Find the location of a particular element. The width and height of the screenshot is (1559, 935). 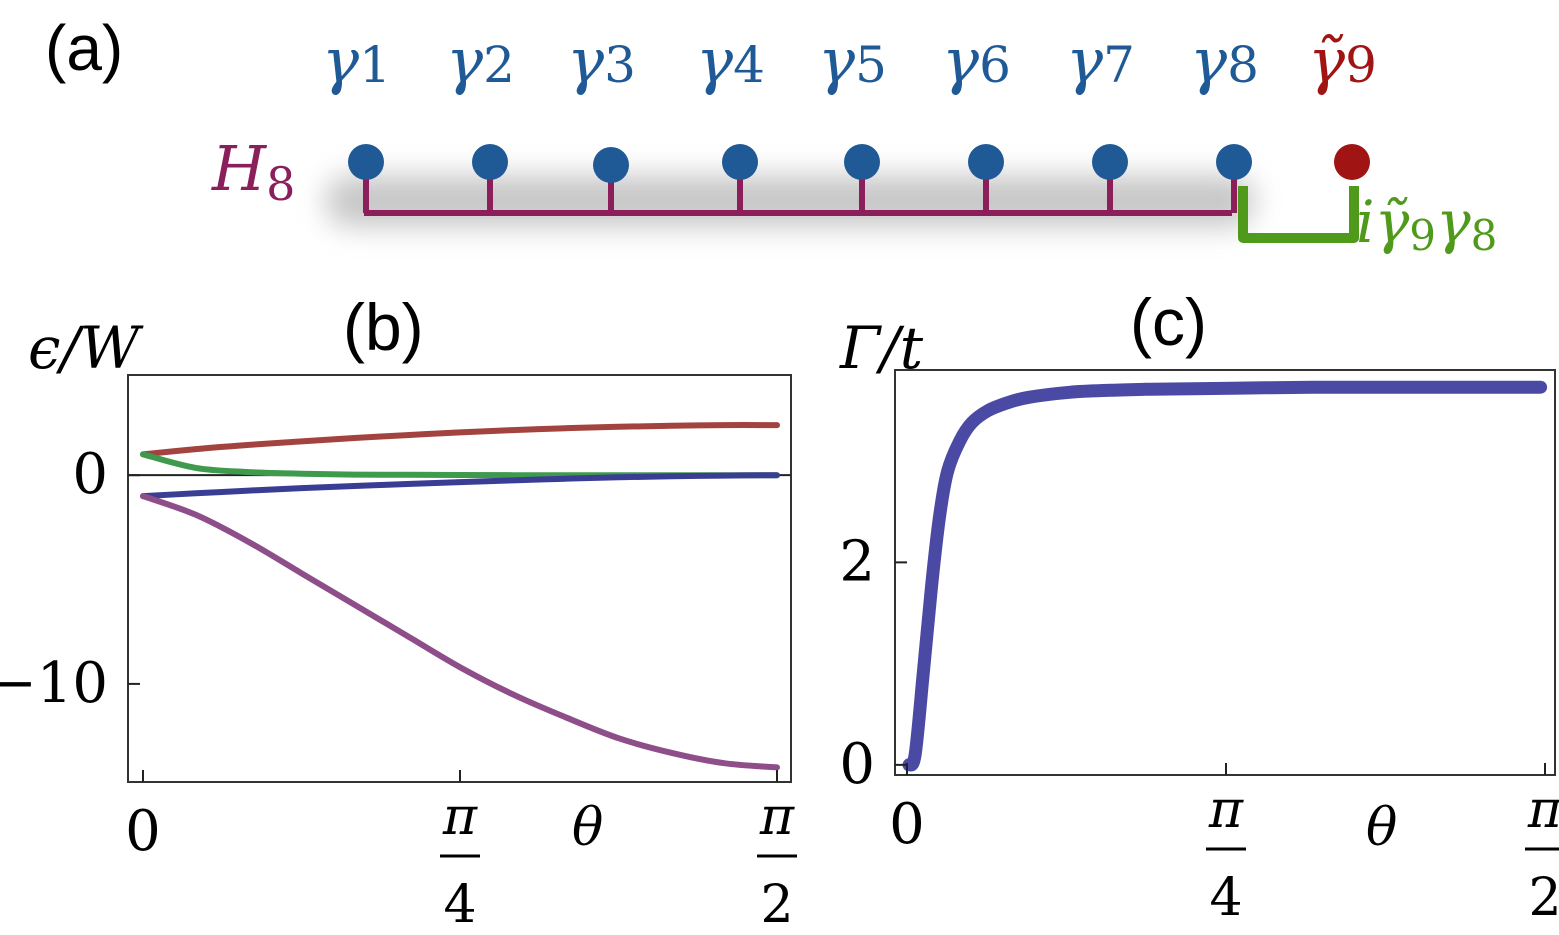

site-label-1: γ1 is located at coordinates (356, 60).